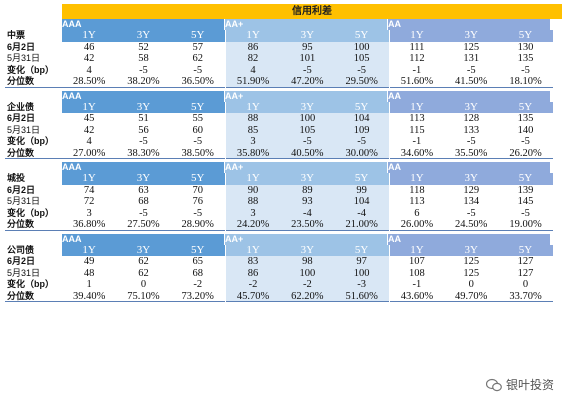  Describe the element at coordinates (471, 58) in the screenshot. I see `prev-value: 131` at that location.